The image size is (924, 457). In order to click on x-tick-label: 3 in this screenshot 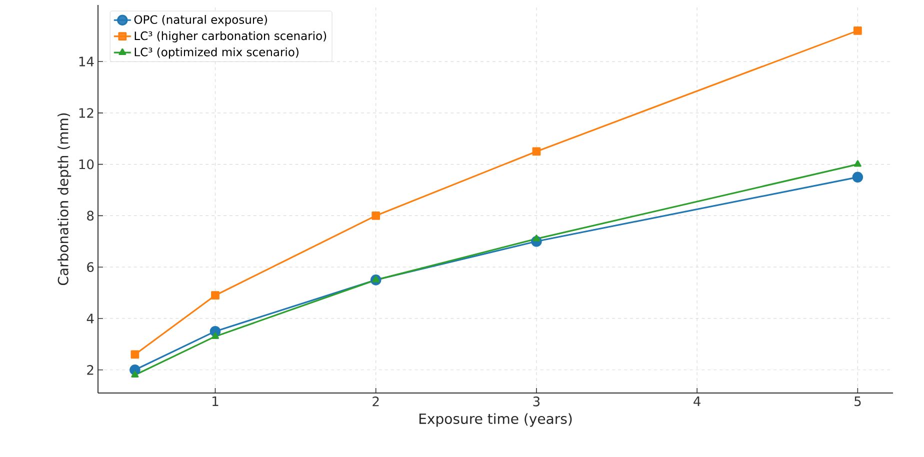, I will do `click(536, 401)`.